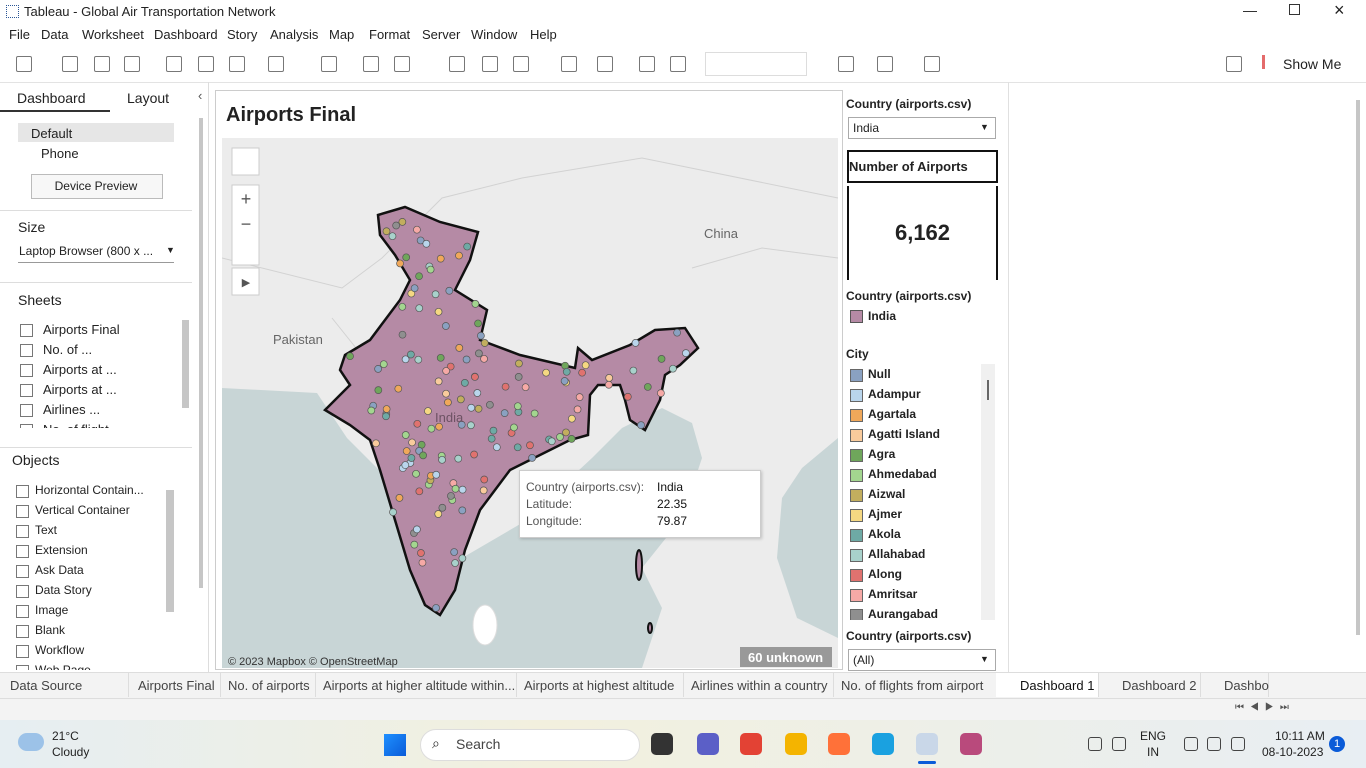 The width and height of the screenshot is (1366, 768). I want to click on menu-item: Worksheet, so click(113, 34).